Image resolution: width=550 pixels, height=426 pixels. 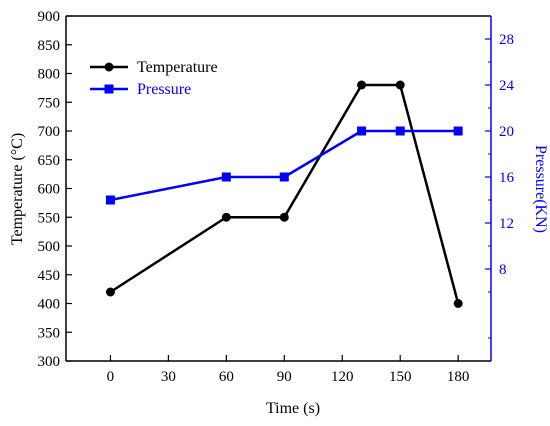 I want to click on left-y-tick-label: 850, so click(x=49, y=46).